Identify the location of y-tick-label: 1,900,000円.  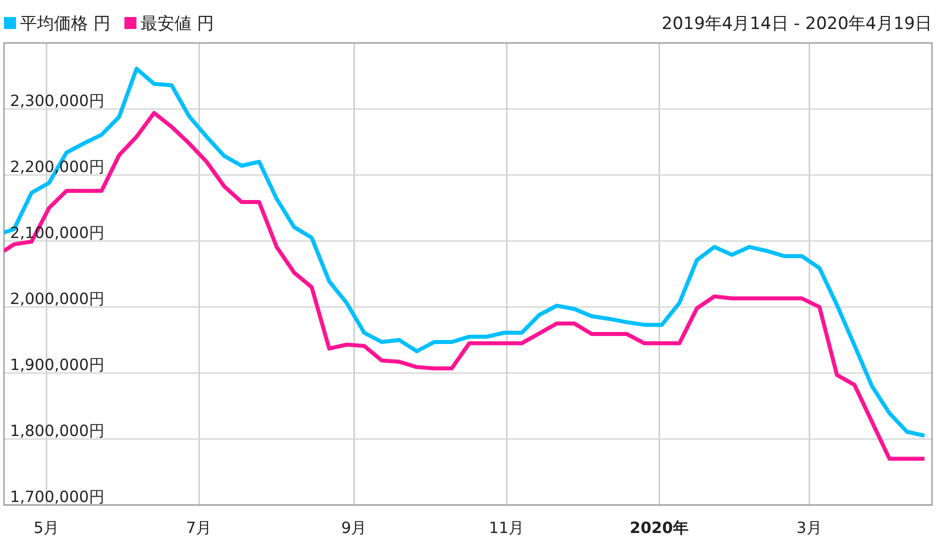
(57, 365).